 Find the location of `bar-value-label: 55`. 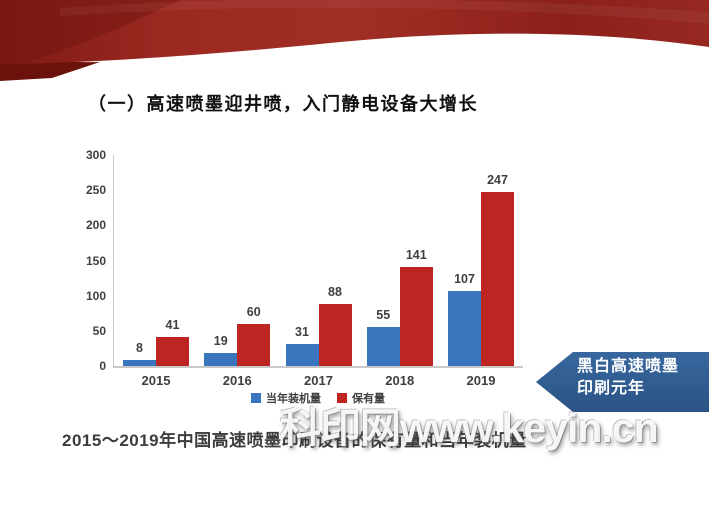

bar-value-label: 55 is located at coordinates (383, 315).